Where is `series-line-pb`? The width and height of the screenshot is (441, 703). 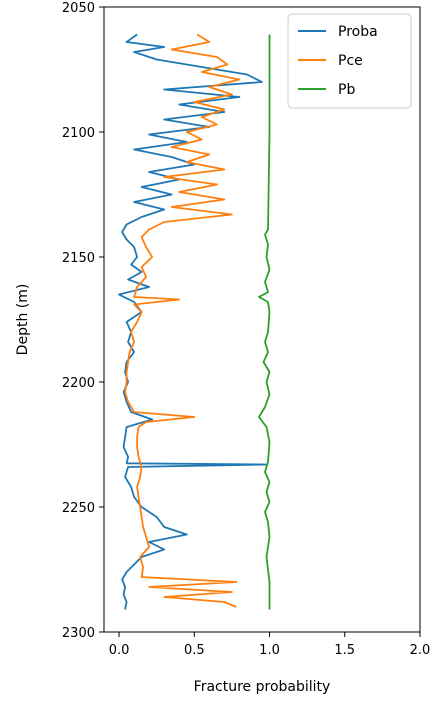 series-line-pb is located at coordinates (264, 322).